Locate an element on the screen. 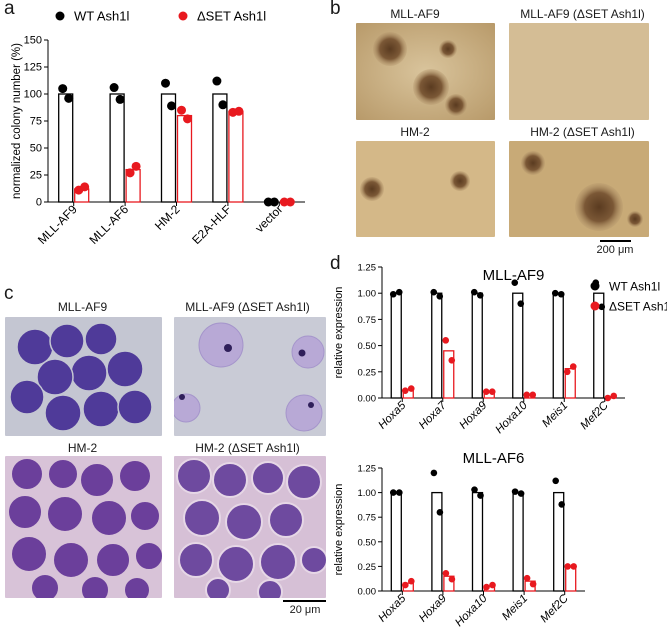 The width and height of the screenshot is (667, 634). colony-caption-hm2: HM-2 is located at coordinates (415, 132).